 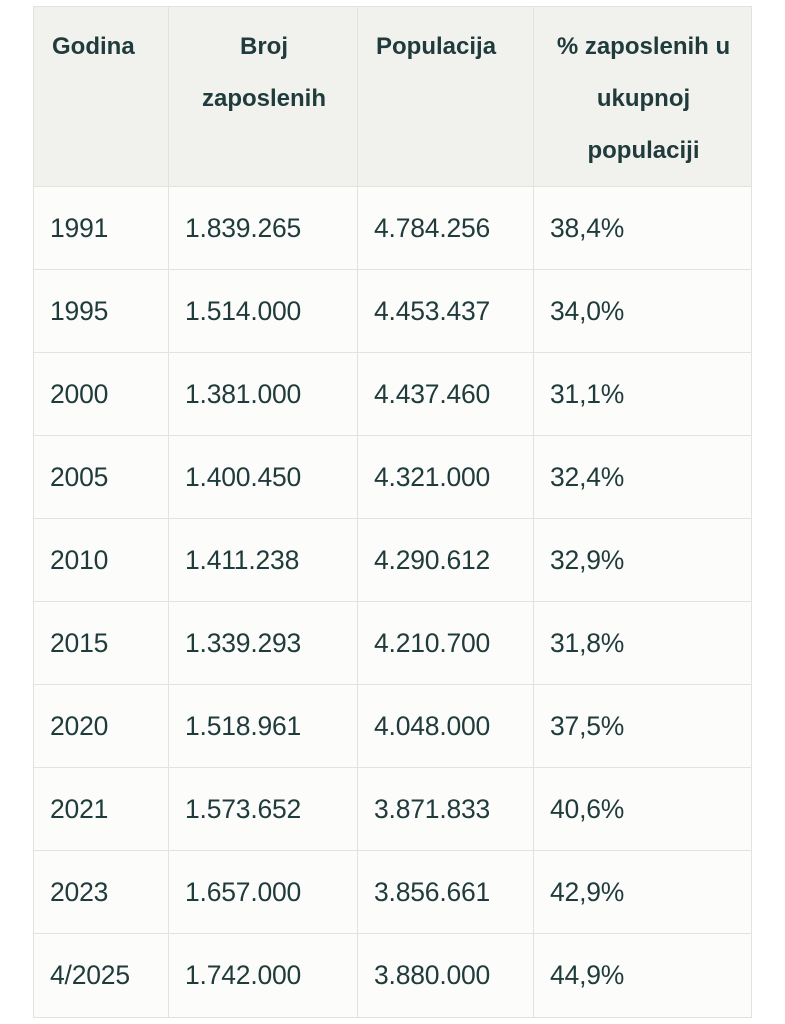 What do you see at coordinates (101, 394) in the screenshot?
I see `cell-year: 2000` at bounding box center [101, 394].